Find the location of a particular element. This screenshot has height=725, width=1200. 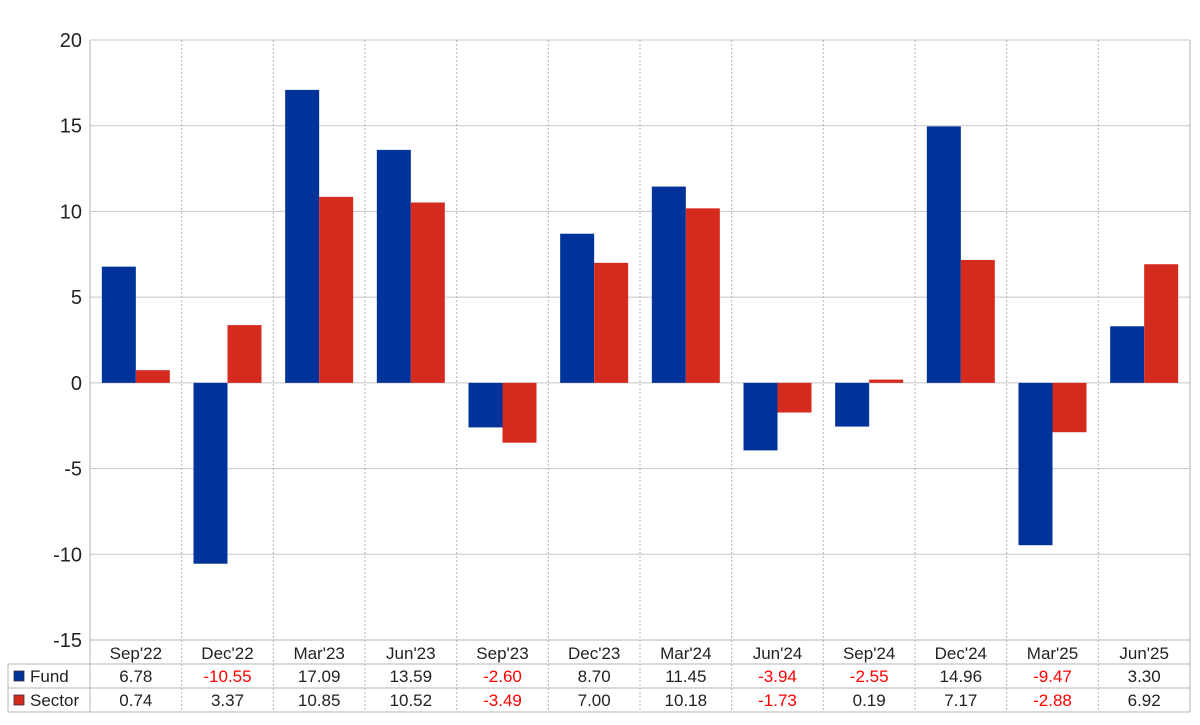

data-label-sector: -1.73 is located at coordinates (777, 700).